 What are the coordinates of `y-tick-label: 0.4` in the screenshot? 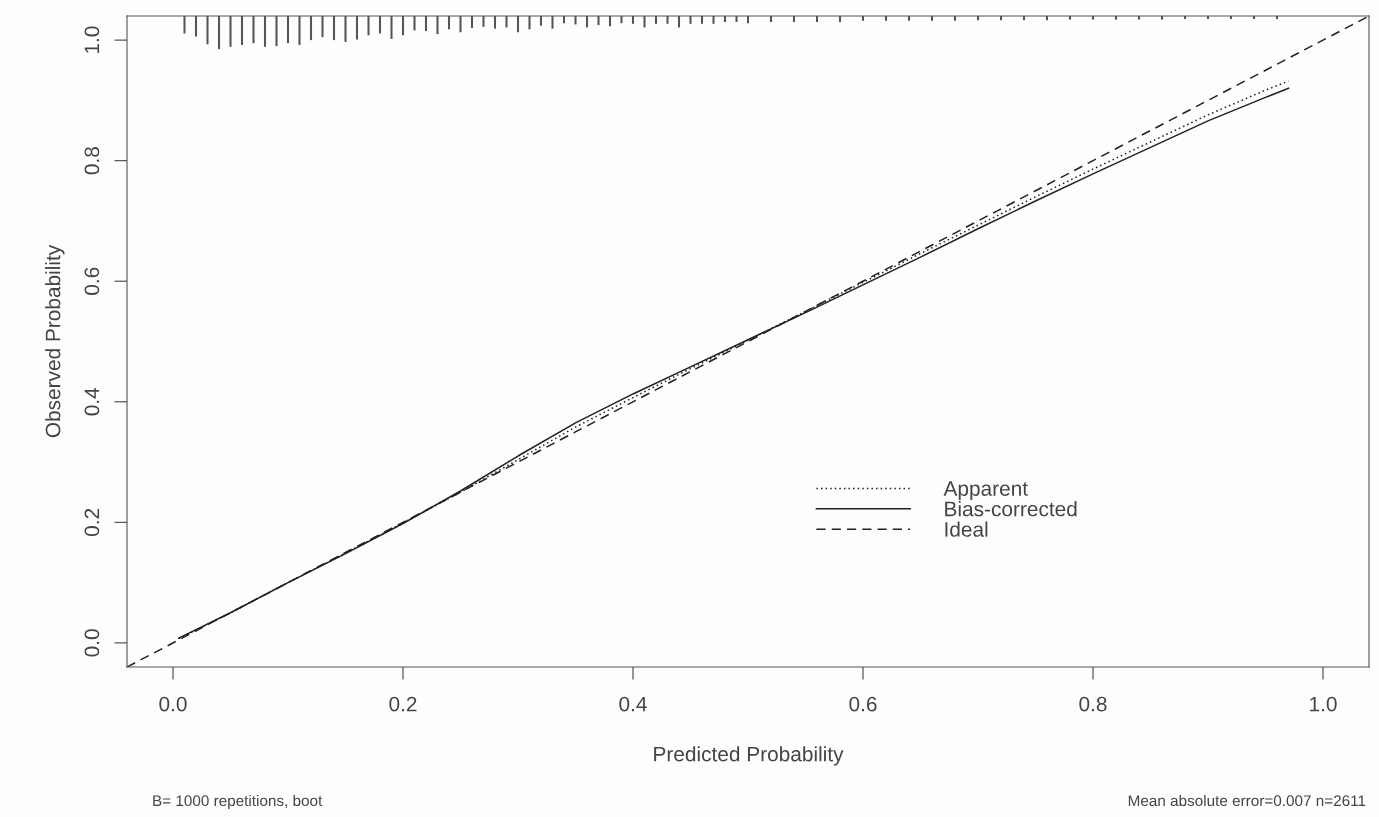 It's located at (92, 401).